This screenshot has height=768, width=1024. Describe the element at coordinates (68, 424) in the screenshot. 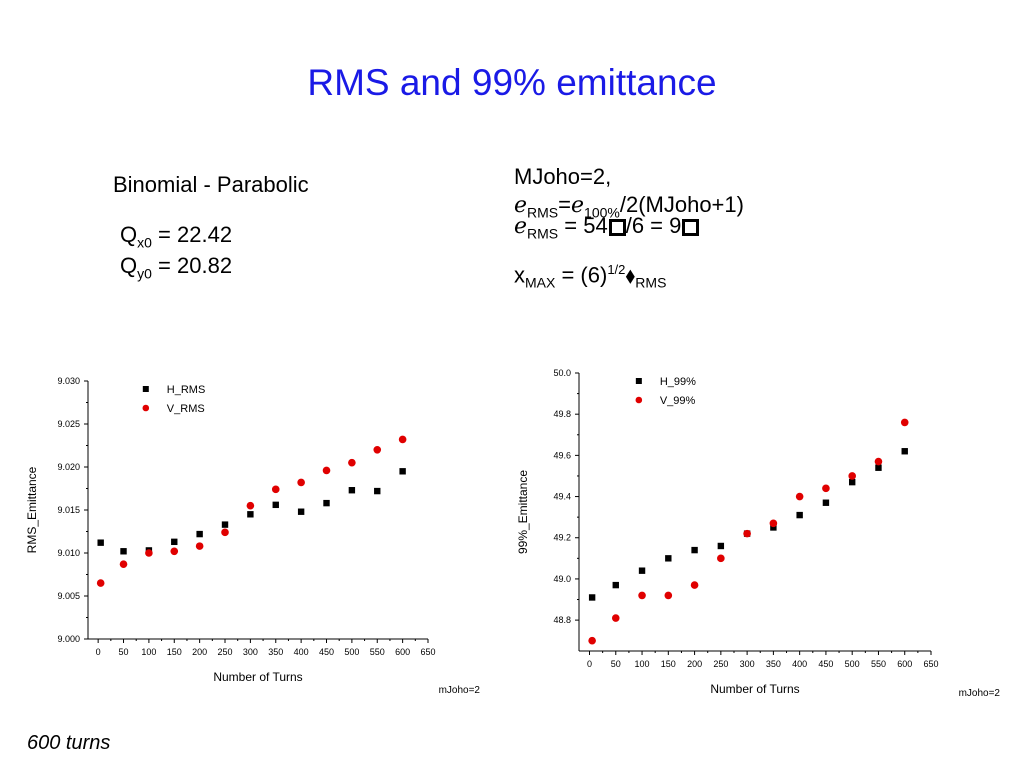

I see `y-tick-label: 9.025` at that location.